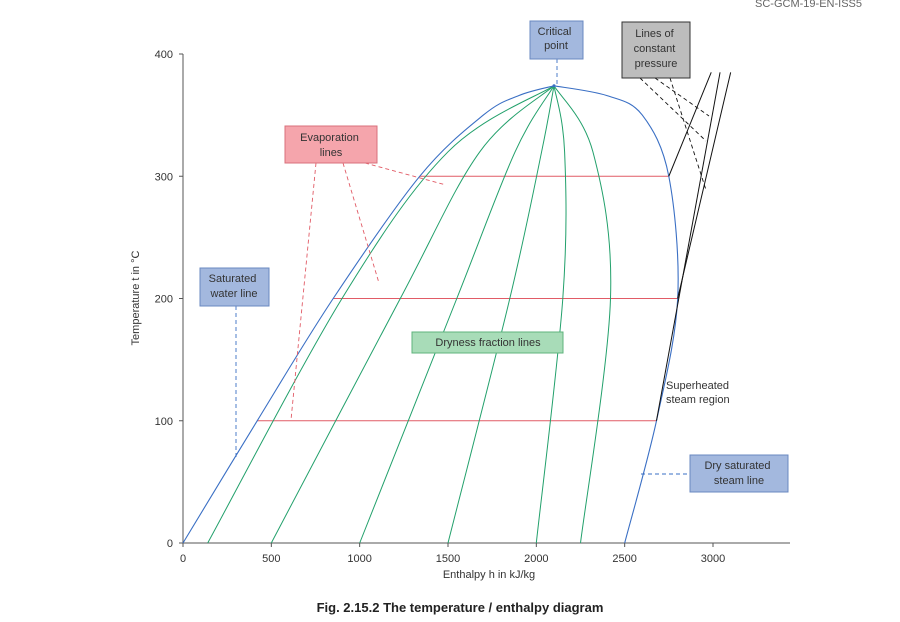 Image resolution: width=900 pixels, height=622 pixels. What do you see at coordinates (713, 559) in the screenshot?
I see `x-tick-label: 3000` at bounding box center [713, 559].